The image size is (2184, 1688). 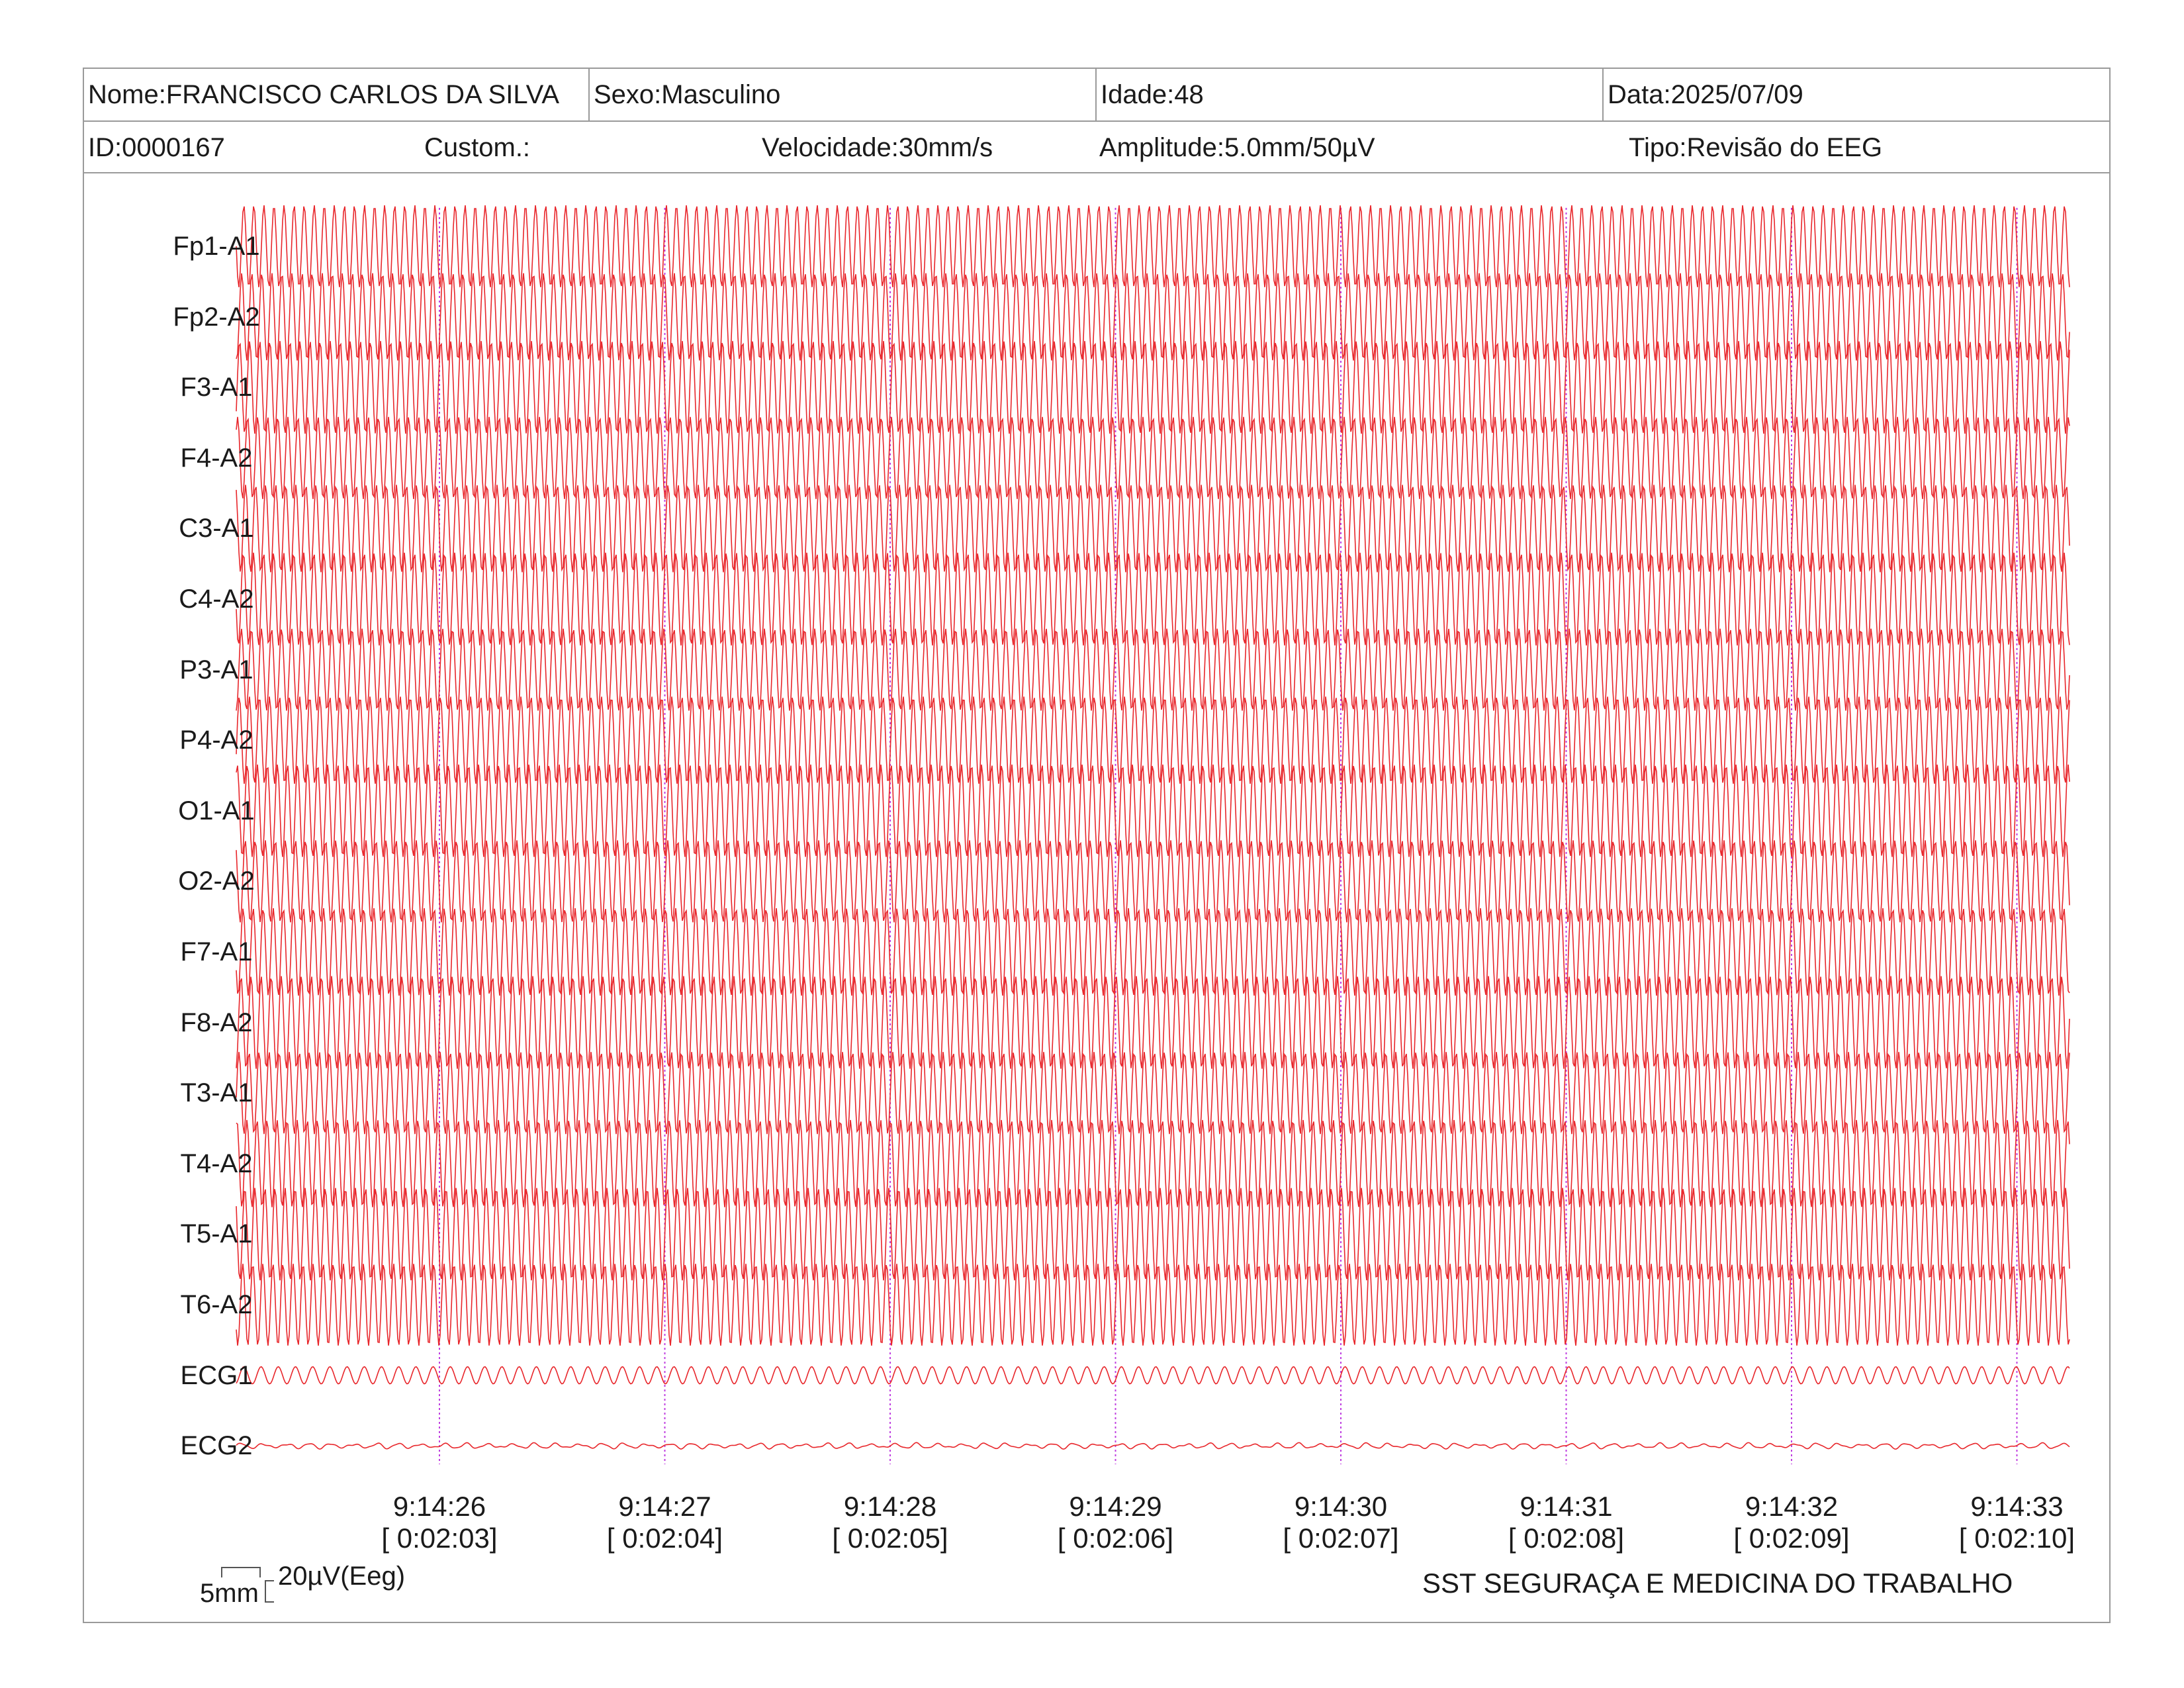 I want to click on review-type: Tipo:Revisão do EEG, so click(x=1756, y=147).